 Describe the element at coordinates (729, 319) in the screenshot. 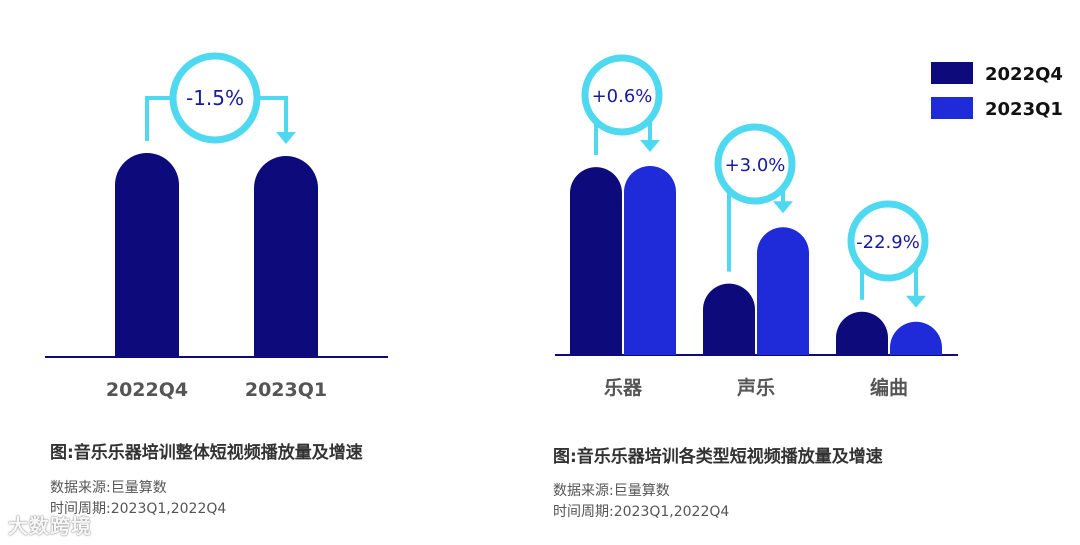

I see `bar-声乐-2022Q4` at that location.